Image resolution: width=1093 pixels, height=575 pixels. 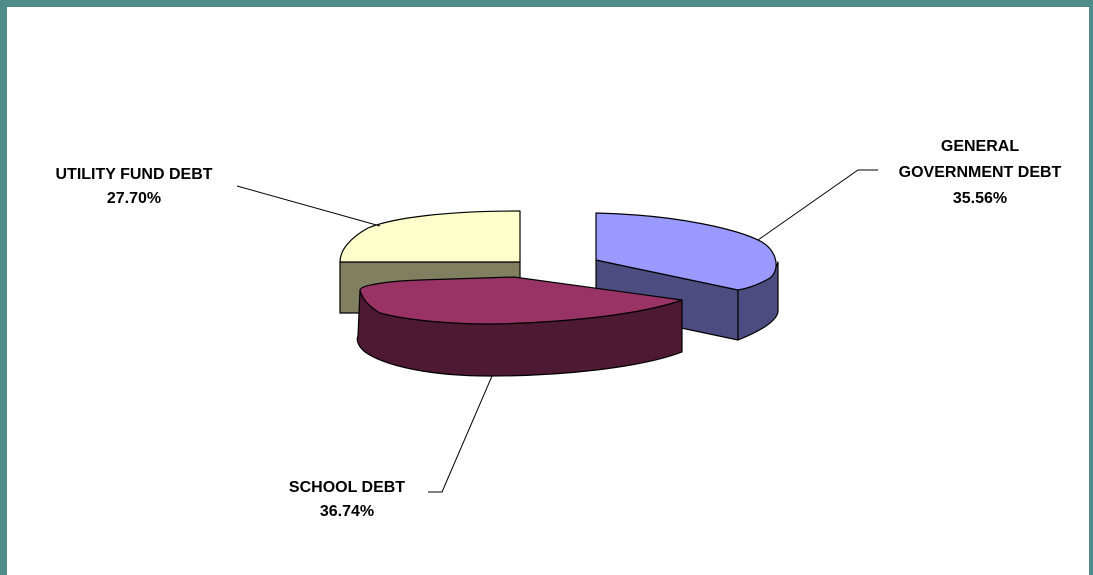 I want to click on slice-school-debt, so click(x=519, y=326).